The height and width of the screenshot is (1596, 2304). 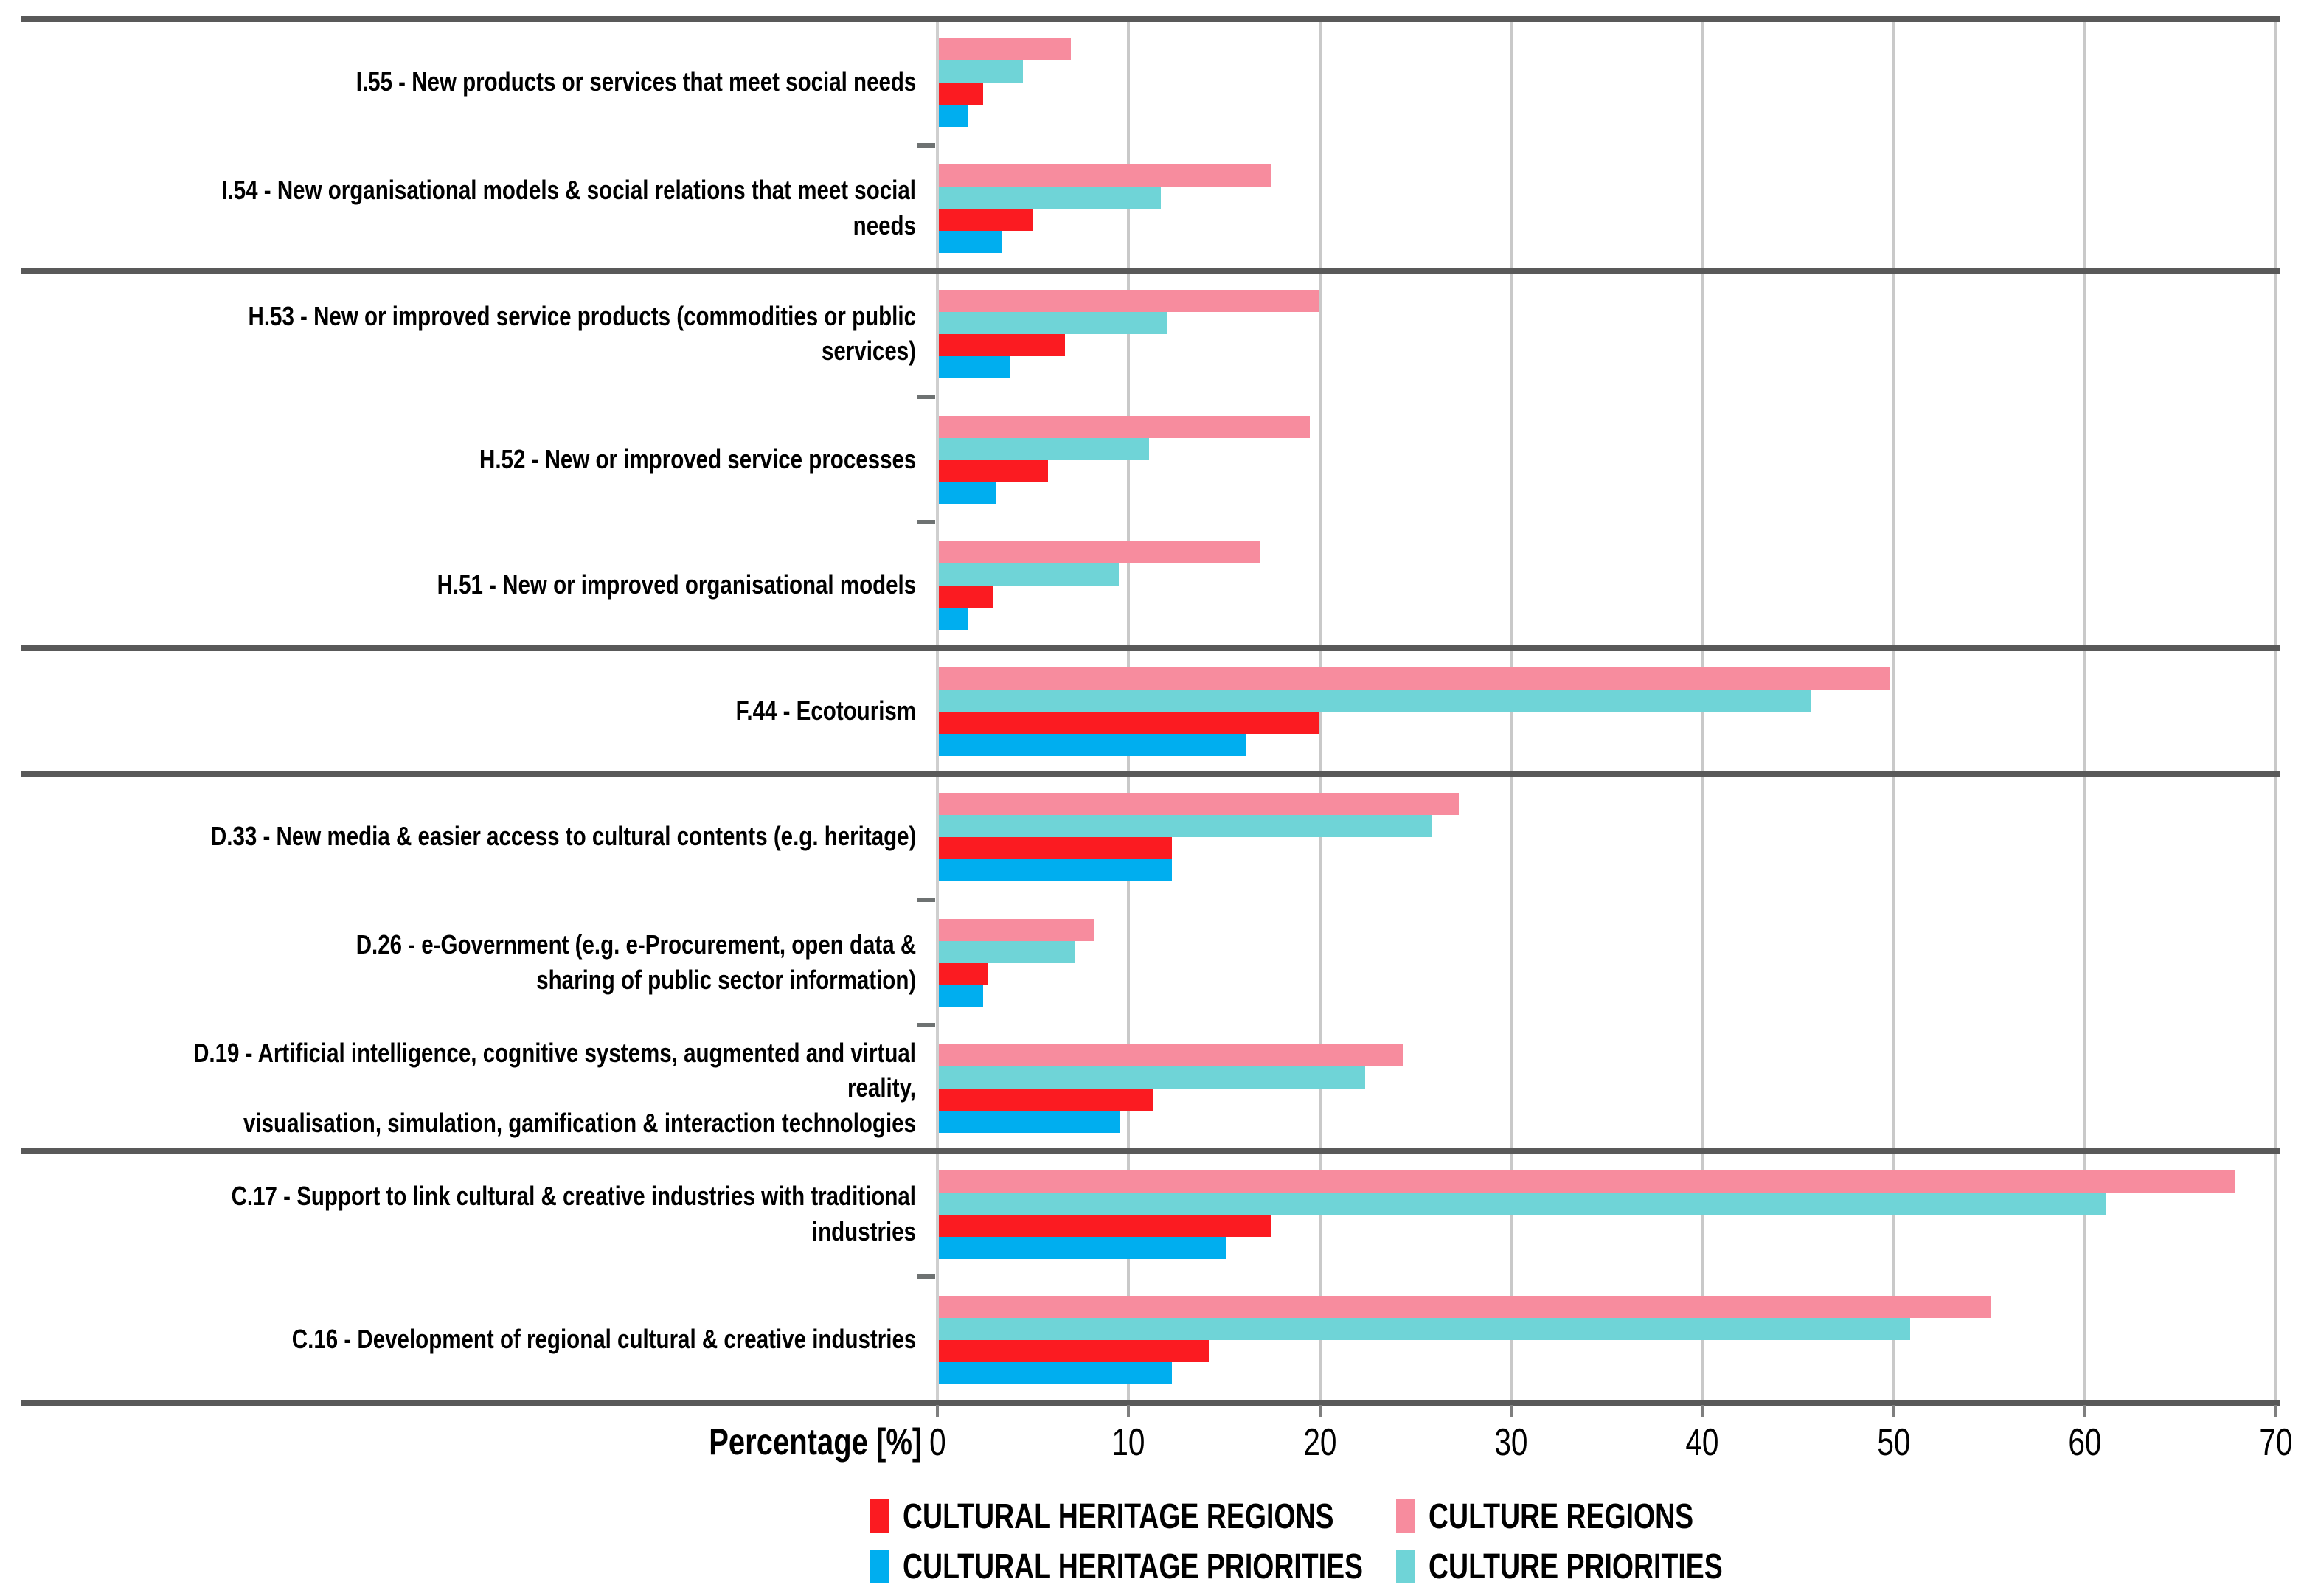 I want to click on legend-label: CULTURE REGIONS, so click(x=1561, y=1516).